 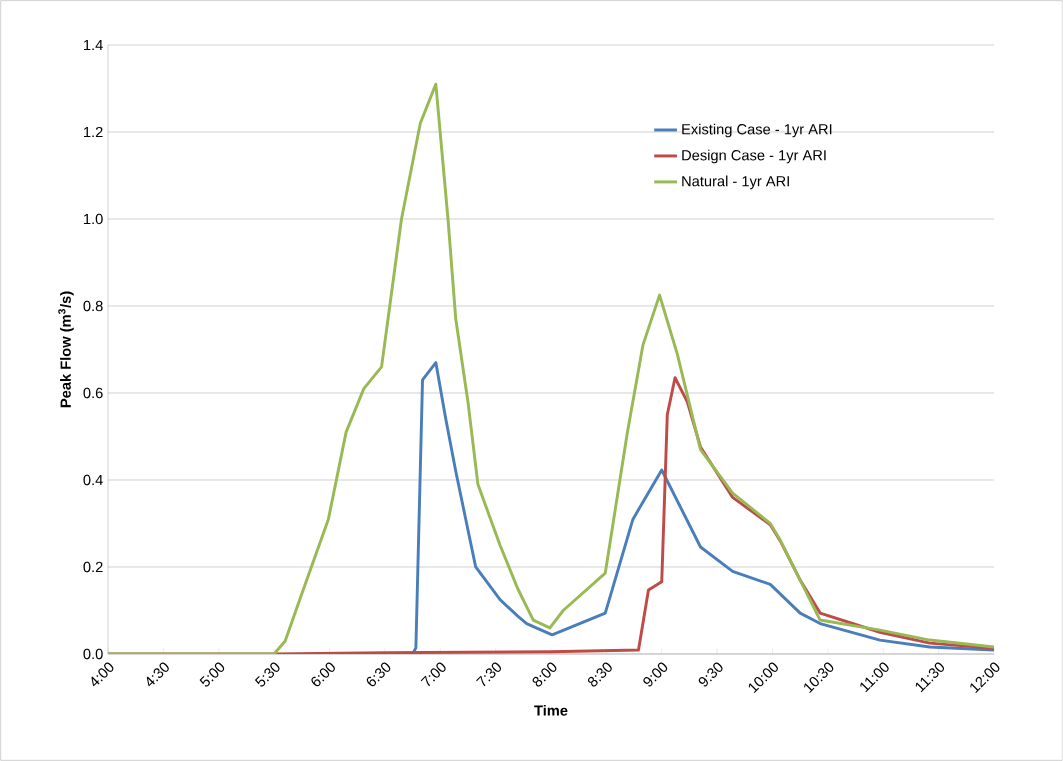 What do you see at coordinates (66, 349) in the screenshot?
I see `y-axis-title: Peak Flow (m$^{3}$/s)` at bounding box center [66, 349].